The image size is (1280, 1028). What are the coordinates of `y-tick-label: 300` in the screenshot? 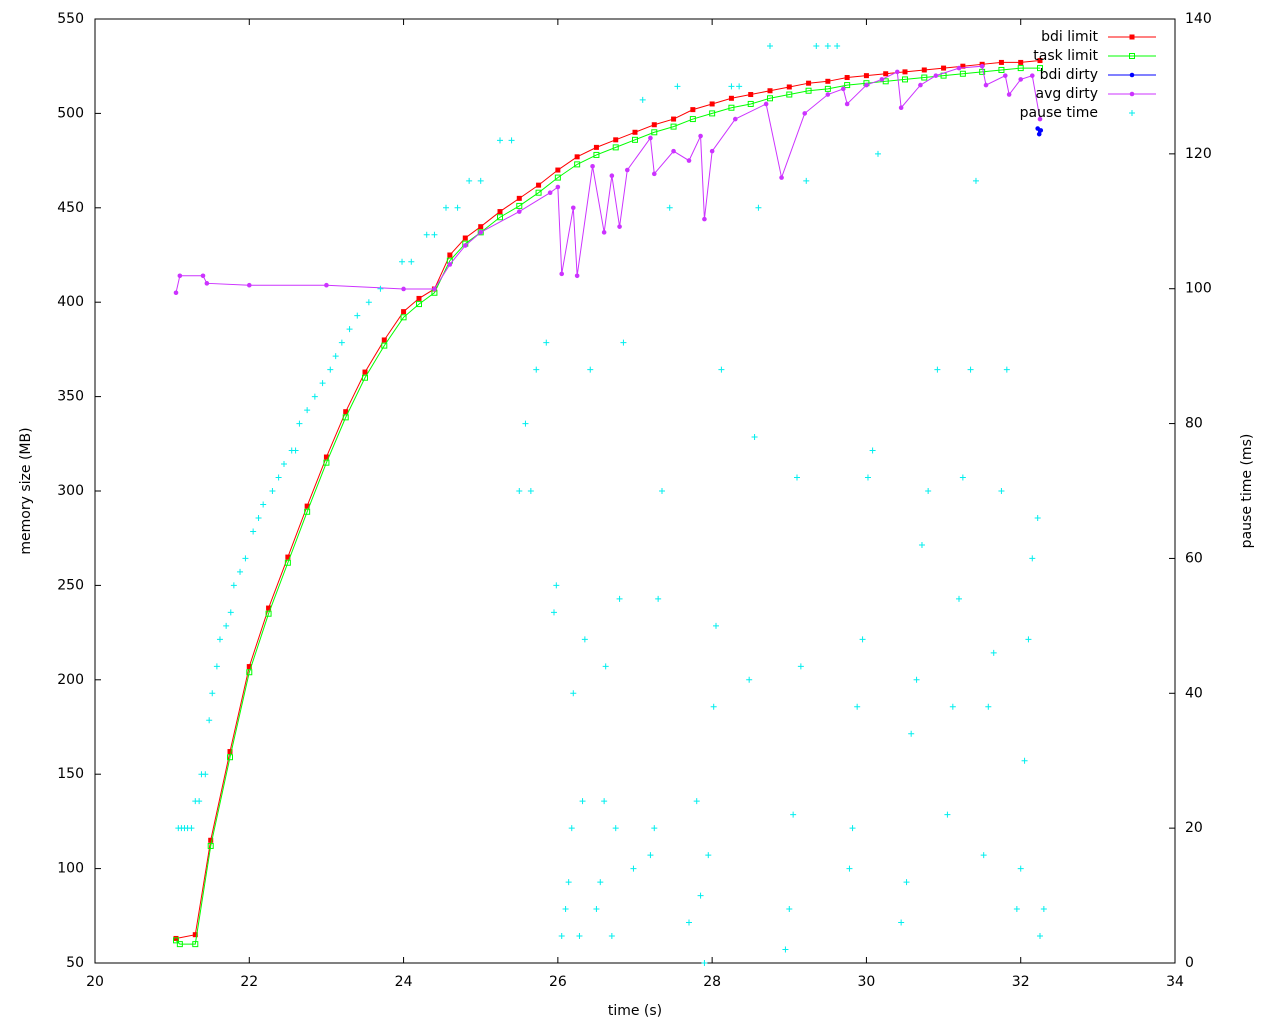 It's located at (70, 491).